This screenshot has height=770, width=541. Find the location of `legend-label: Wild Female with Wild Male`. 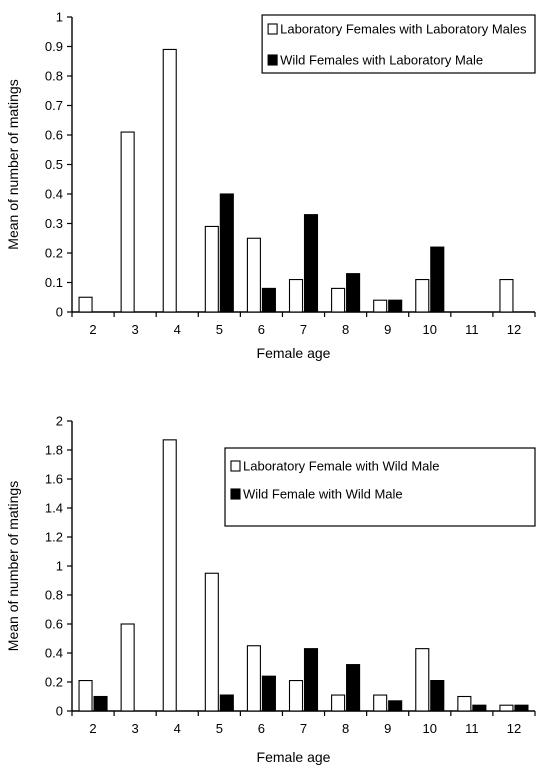

legend-label: Wild Female with Wild Male is located at coordinates (323, 494).